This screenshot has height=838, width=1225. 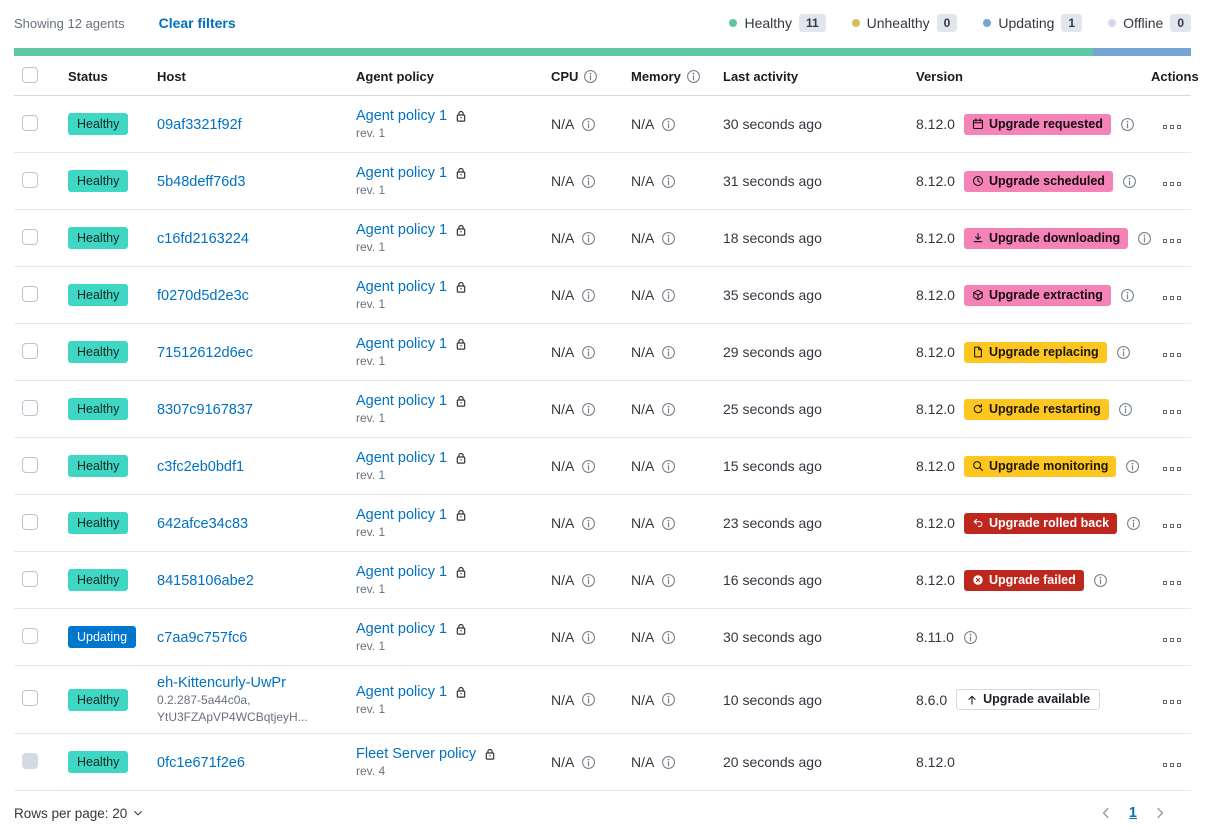 I want to click on previous-page-button, so click(x=1106, y=813).